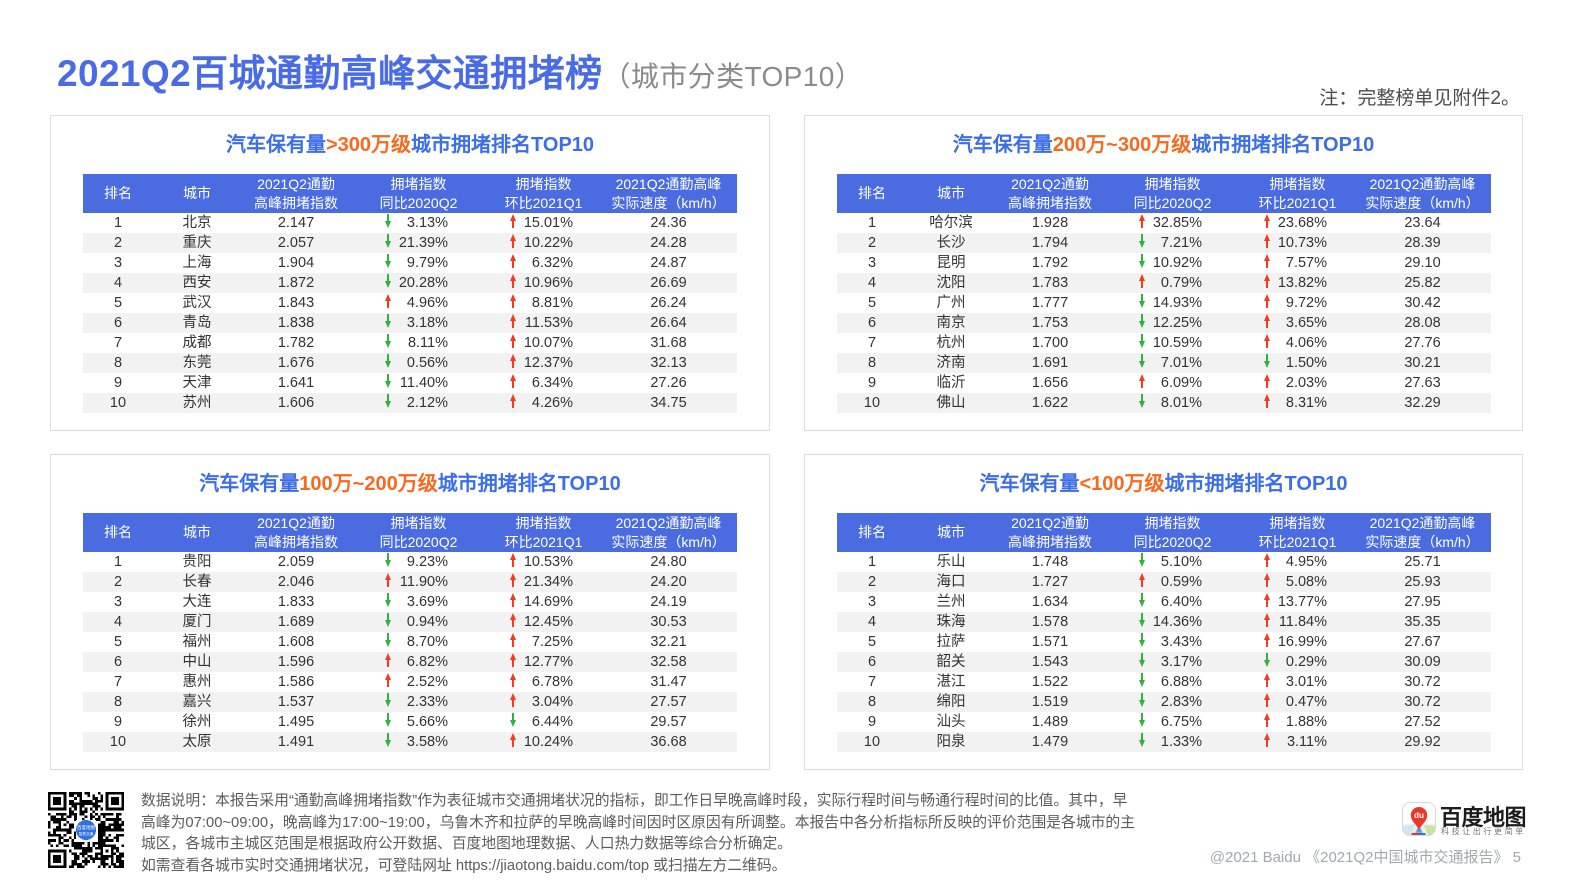 The width and height of the screenshot is (1587, 893). Describe the element at coordinates (86, 833) in the screenshot. I see `svg-text: 智慧交通` at that location.